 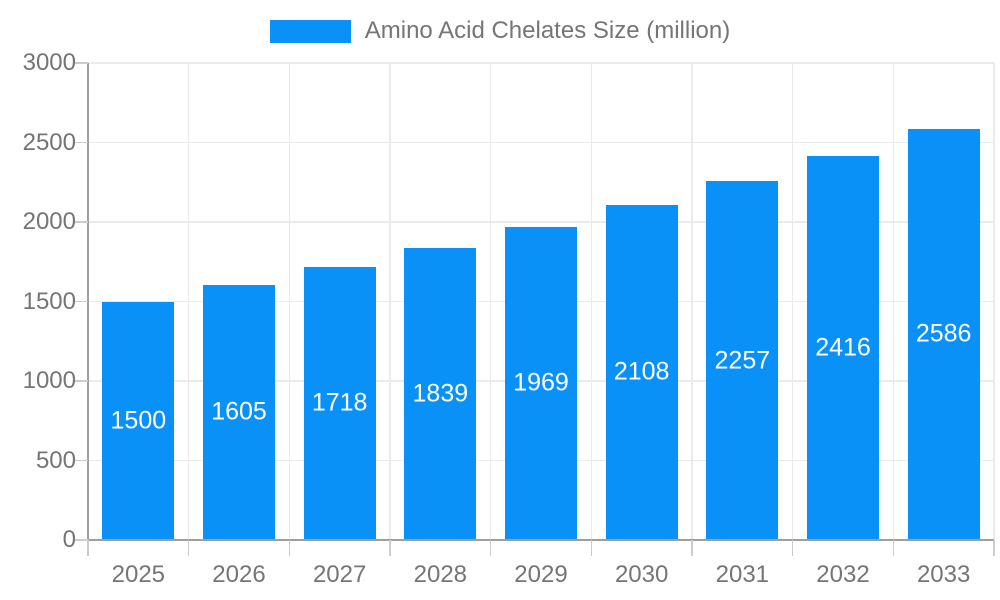 I want to click on x-axis-line, so click(x=541, y=540).